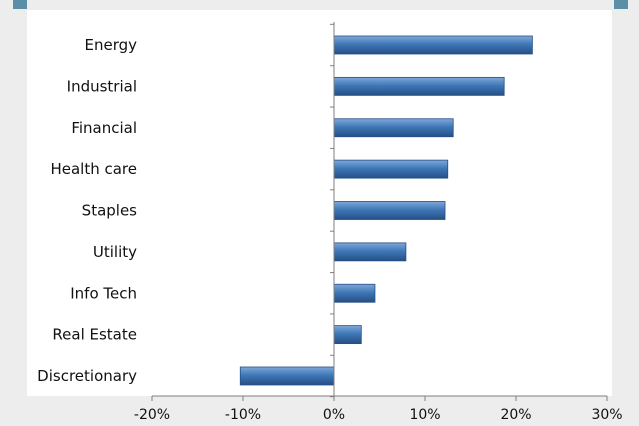 The image size is (639, 426). I want to click on x-tick-label: 0%, so click(334, 415).